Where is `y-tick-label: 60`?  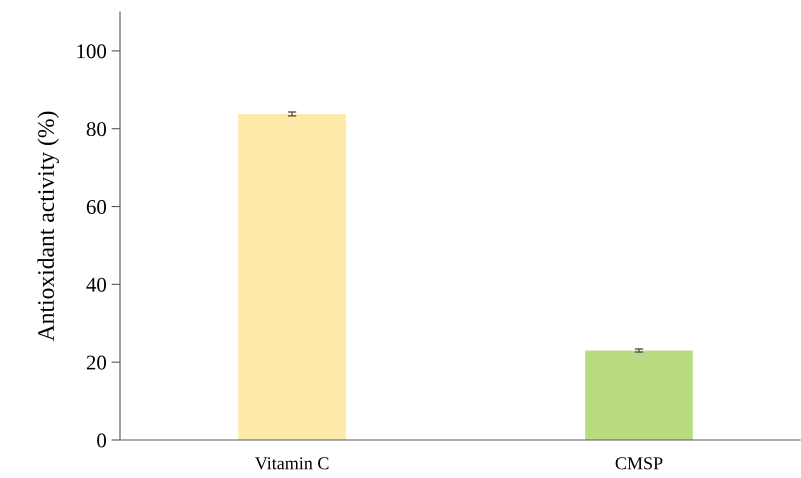
y-tick-label: 60 is located at coordinates (96, 207).